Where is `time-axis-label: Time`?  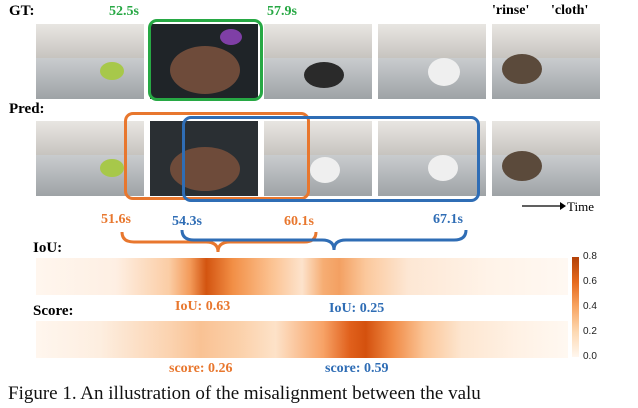 time-axis-label: Time is located at coordinates (580, 206).